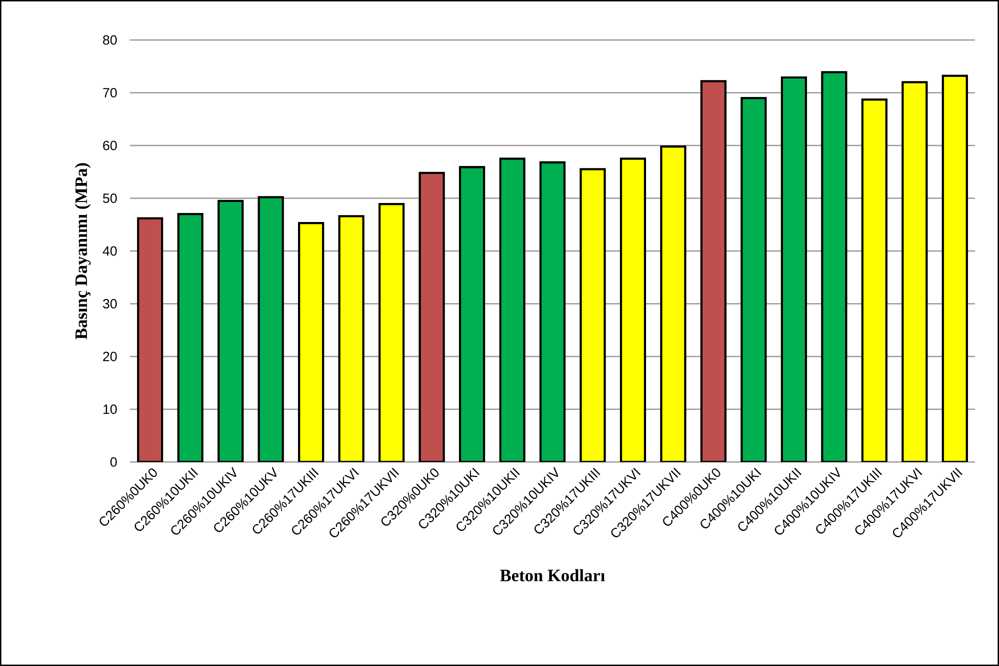  What do you see at coordinates (110, 40) in the screenshot?
I see `y-tick-label: 80` at bounding box center [110, 40].